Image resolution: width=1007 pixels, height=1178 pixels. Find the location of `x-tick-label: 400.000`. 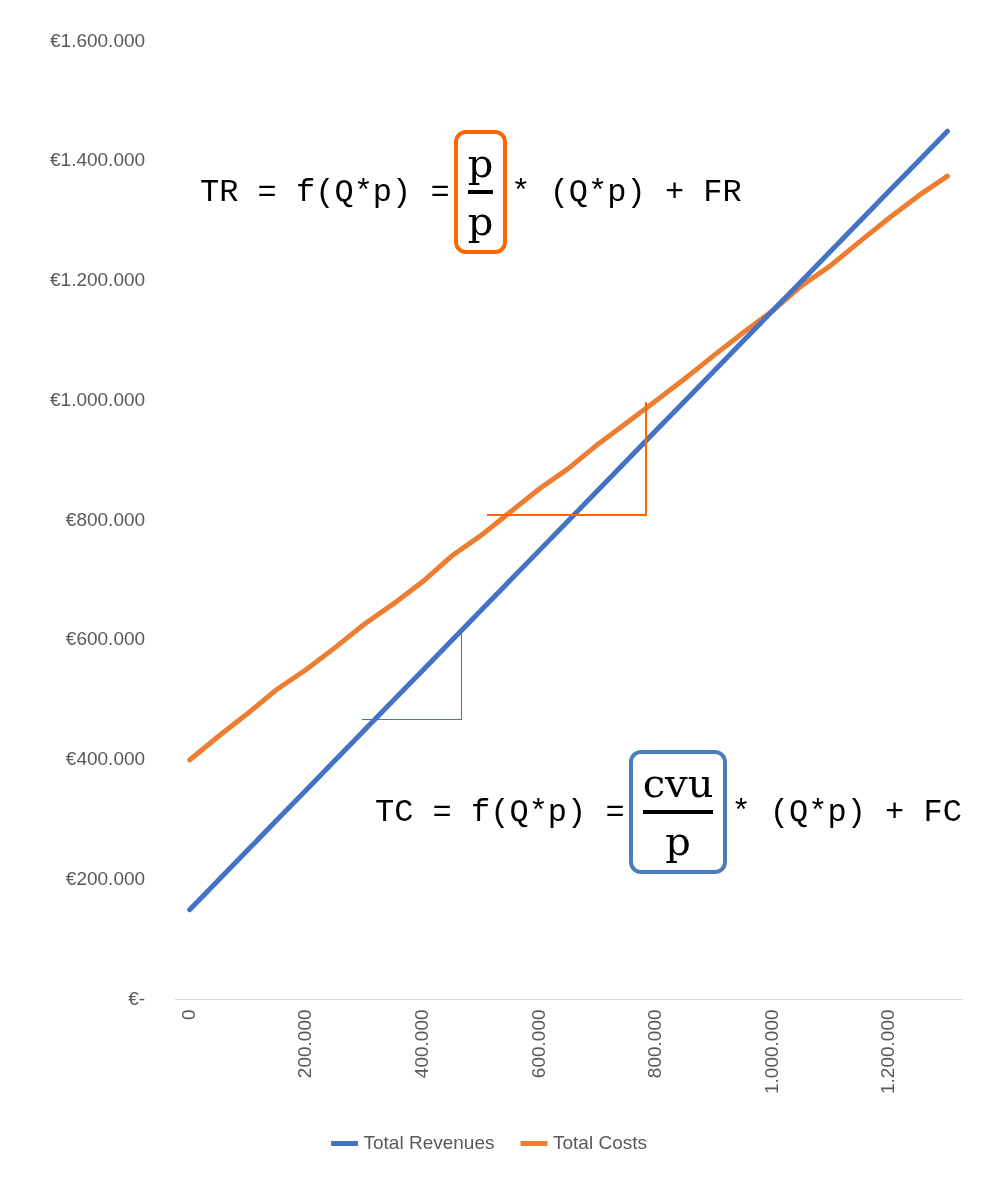

x-tick-label: 400.000 is located at coordinates (422, 1044).